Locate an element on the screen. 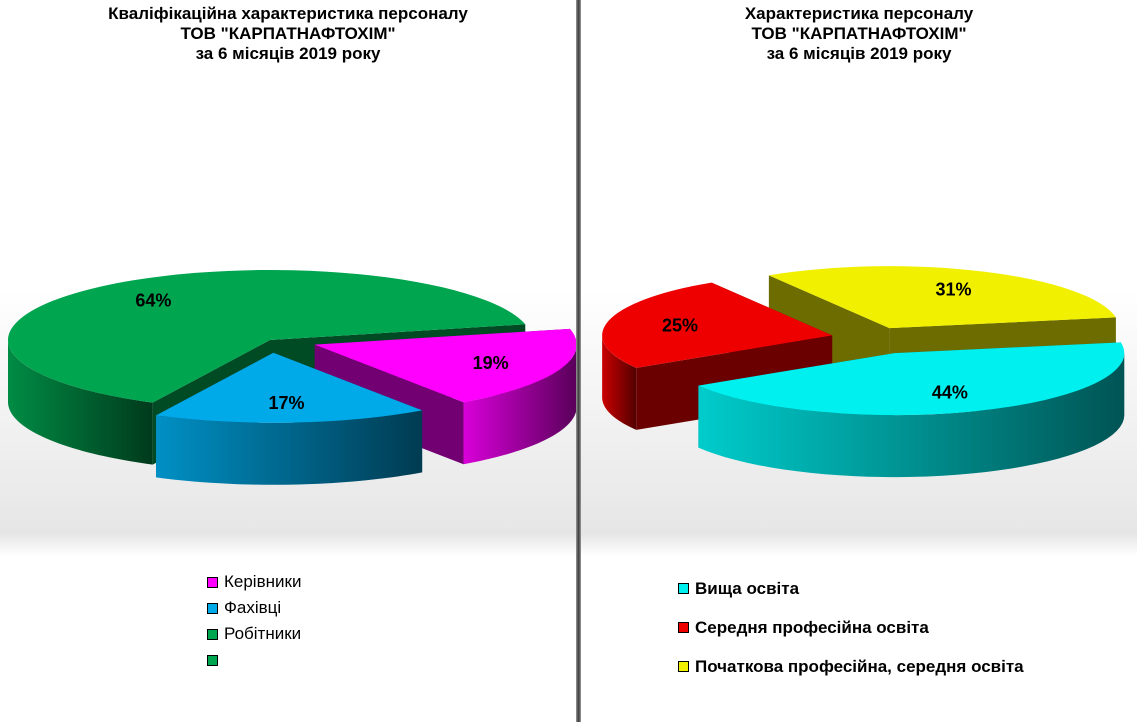 The height and width of the screenshot is (722, 1137). legend-label: Робітники is located at coordinates (263, 633).